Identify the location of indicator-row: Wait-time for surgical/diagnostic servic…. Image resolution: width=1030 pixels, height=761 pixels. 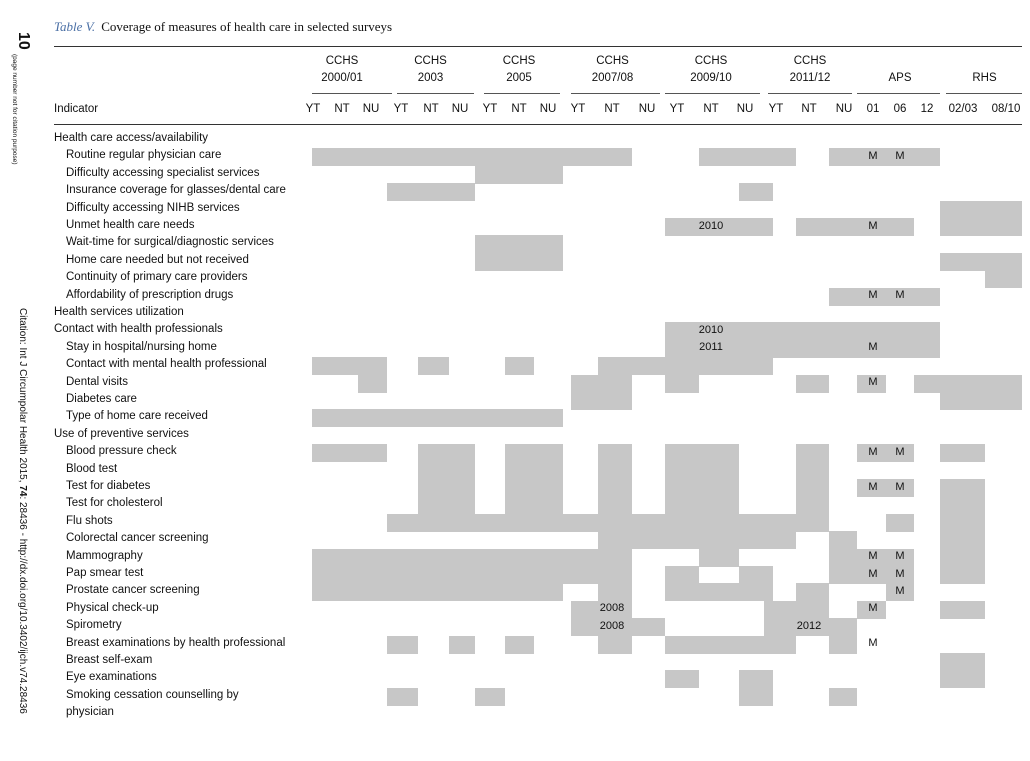
(170, 242).